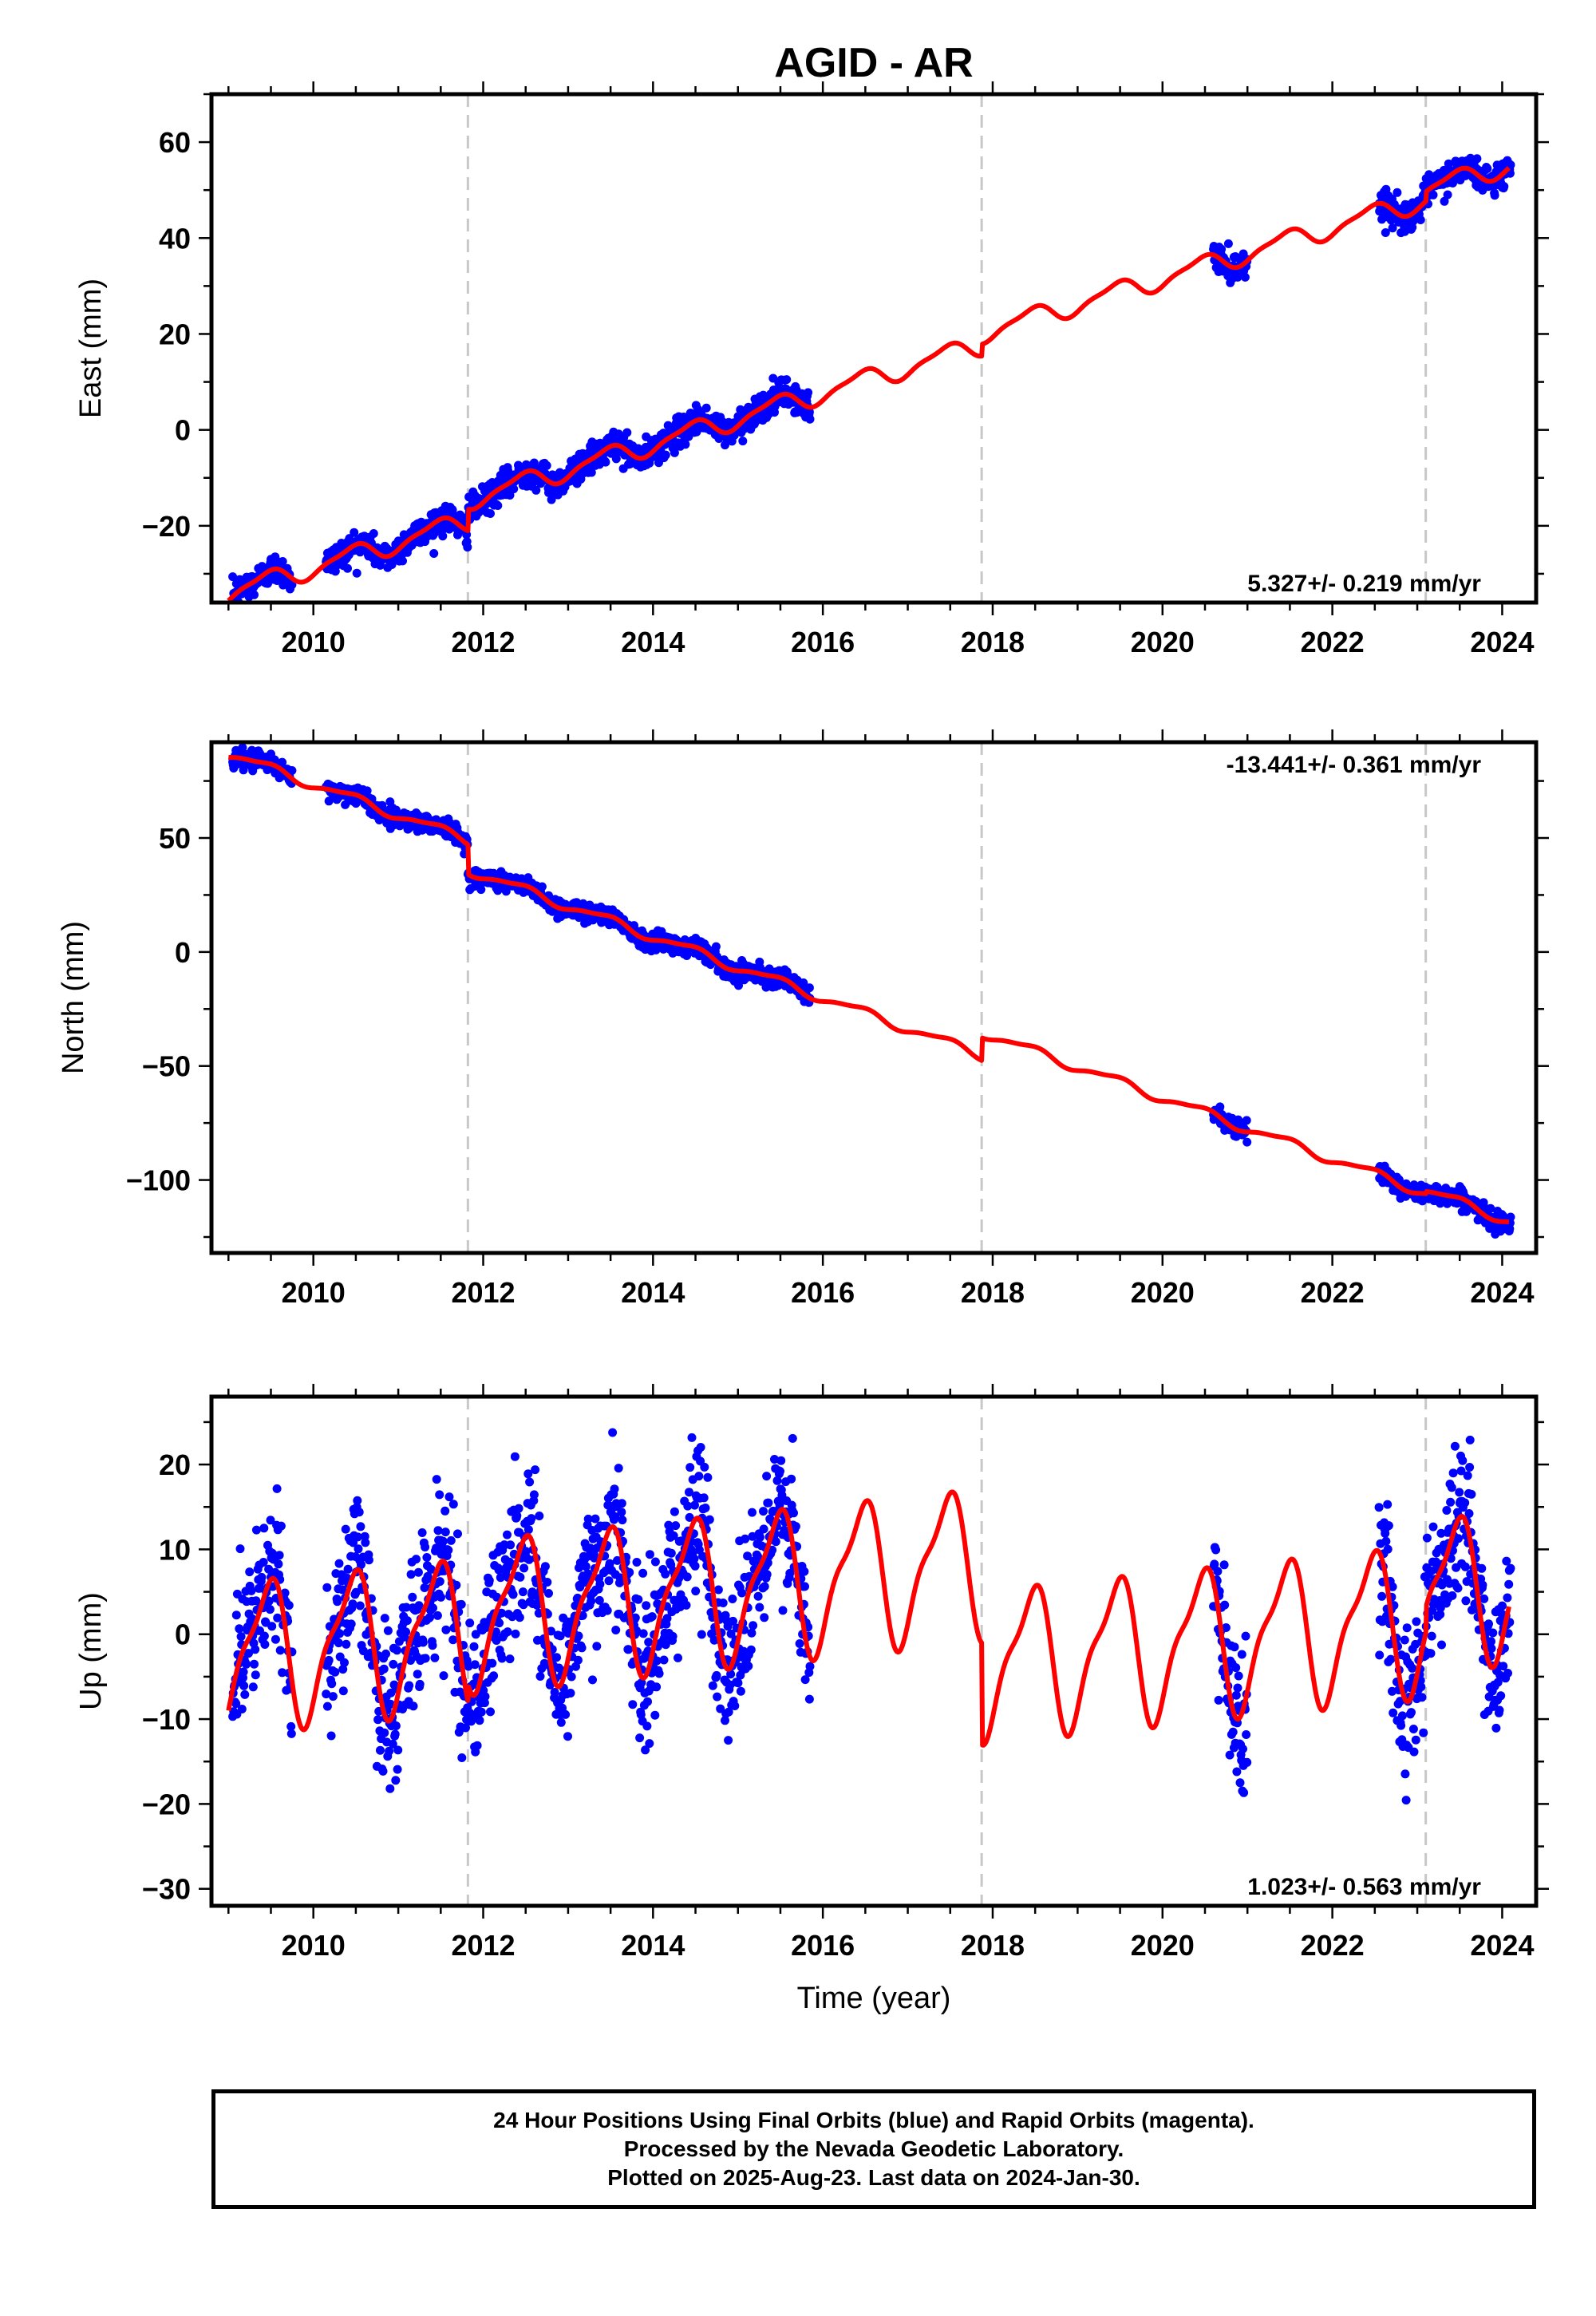 The height and width of the screenshot is (2316, 1596). Describe the element at coordinates (873, 63) in the screenshot. I see `figure-title: AGID - AR` at that location.